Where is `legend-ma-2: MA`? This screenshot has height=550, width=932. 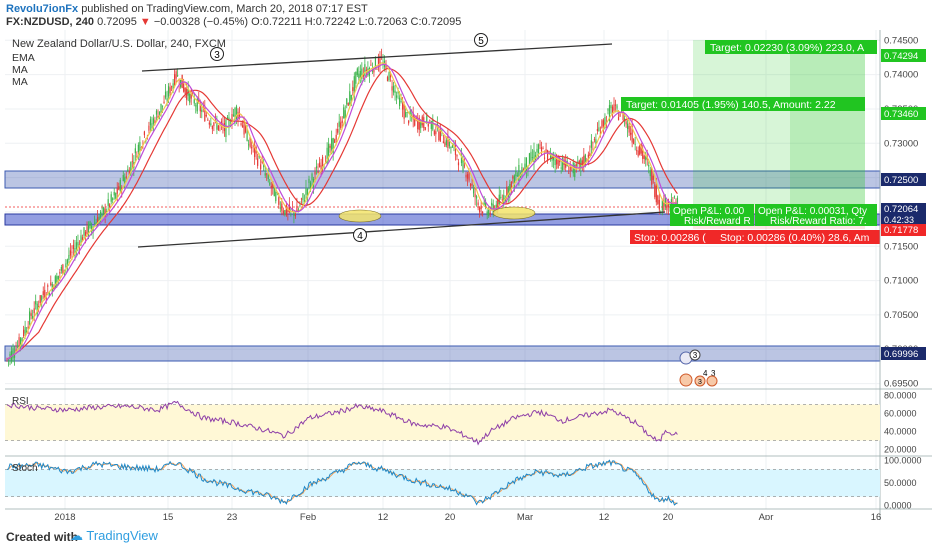 legend-ma-2: MA is located at coordinates (20, 82).